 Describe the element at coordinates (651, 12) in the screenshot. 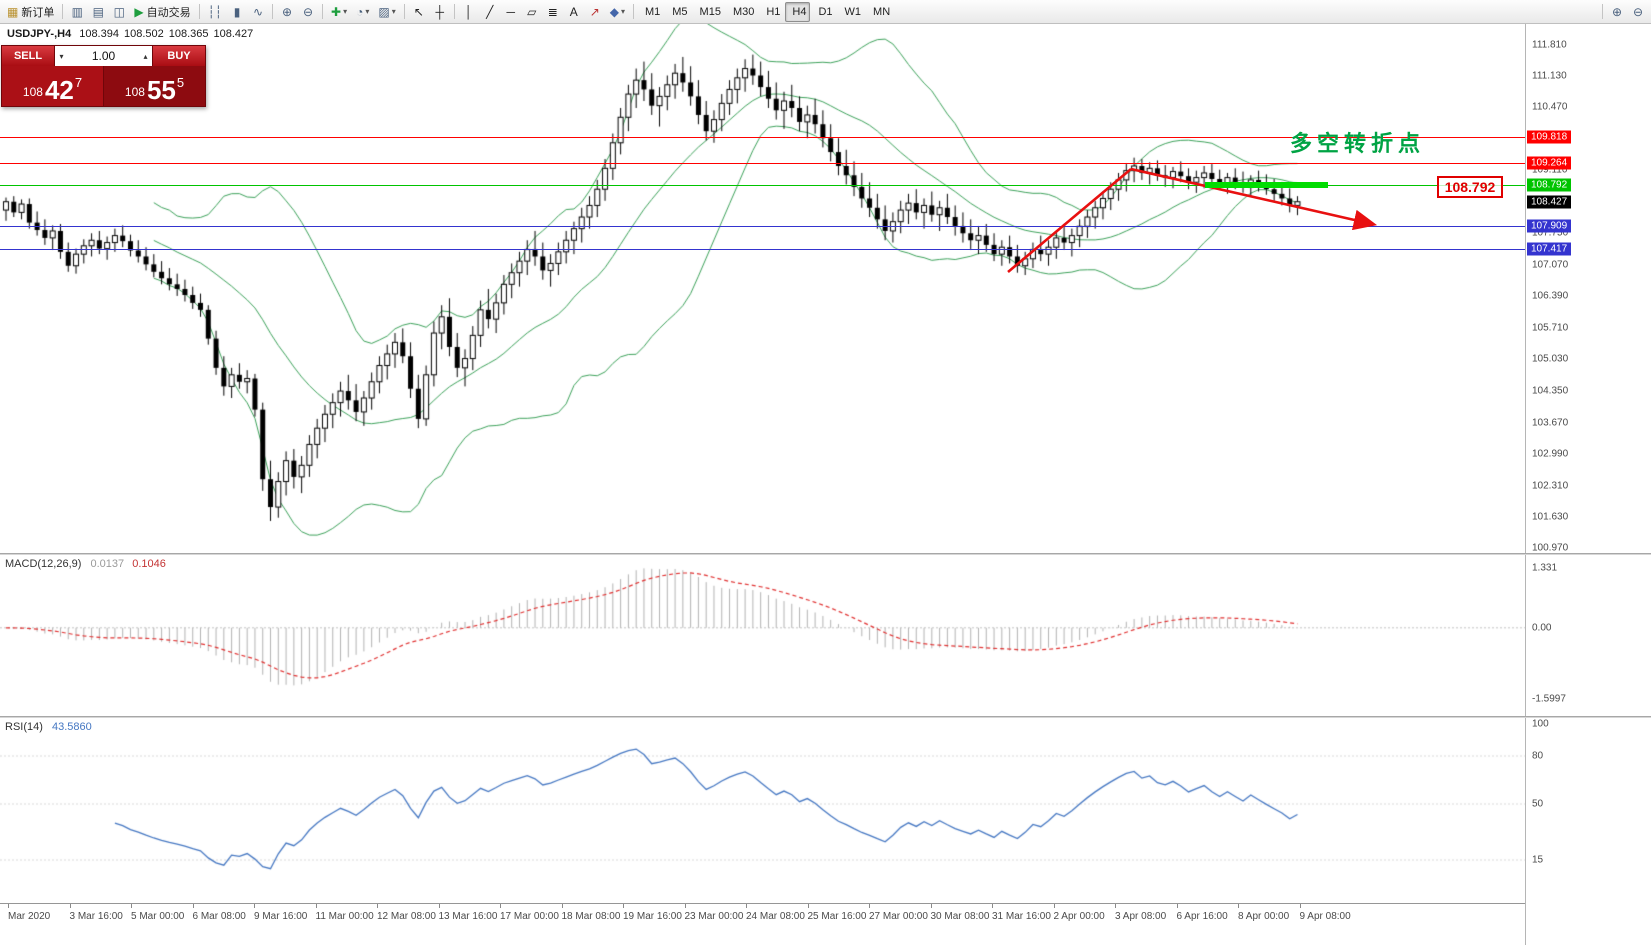

I see `timeframe-m1-button: M1` at that location.